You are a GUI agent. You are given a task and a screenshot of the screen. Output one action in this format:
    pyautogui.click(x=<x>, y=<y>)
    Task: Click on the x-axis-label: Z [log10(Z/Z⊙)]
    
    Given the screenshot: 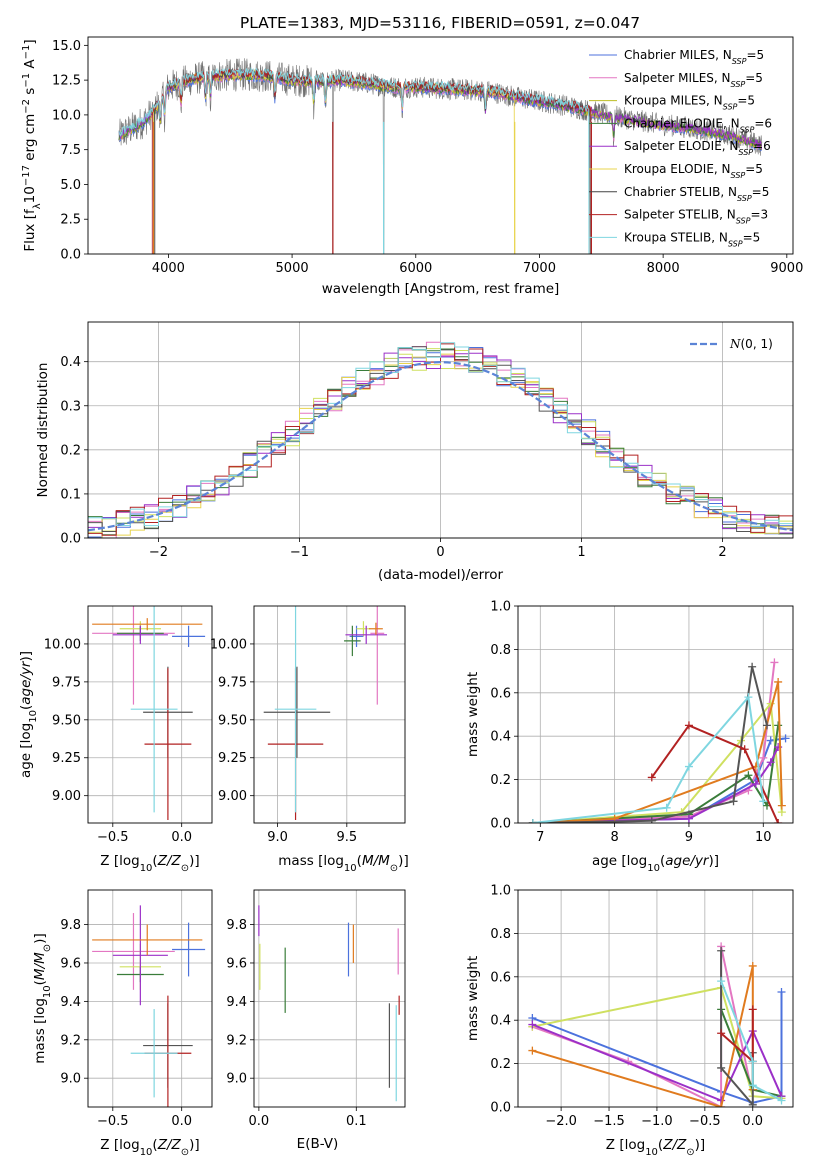 What is the action you would take?
    pyautogui.click(x=655, y=1147)
    